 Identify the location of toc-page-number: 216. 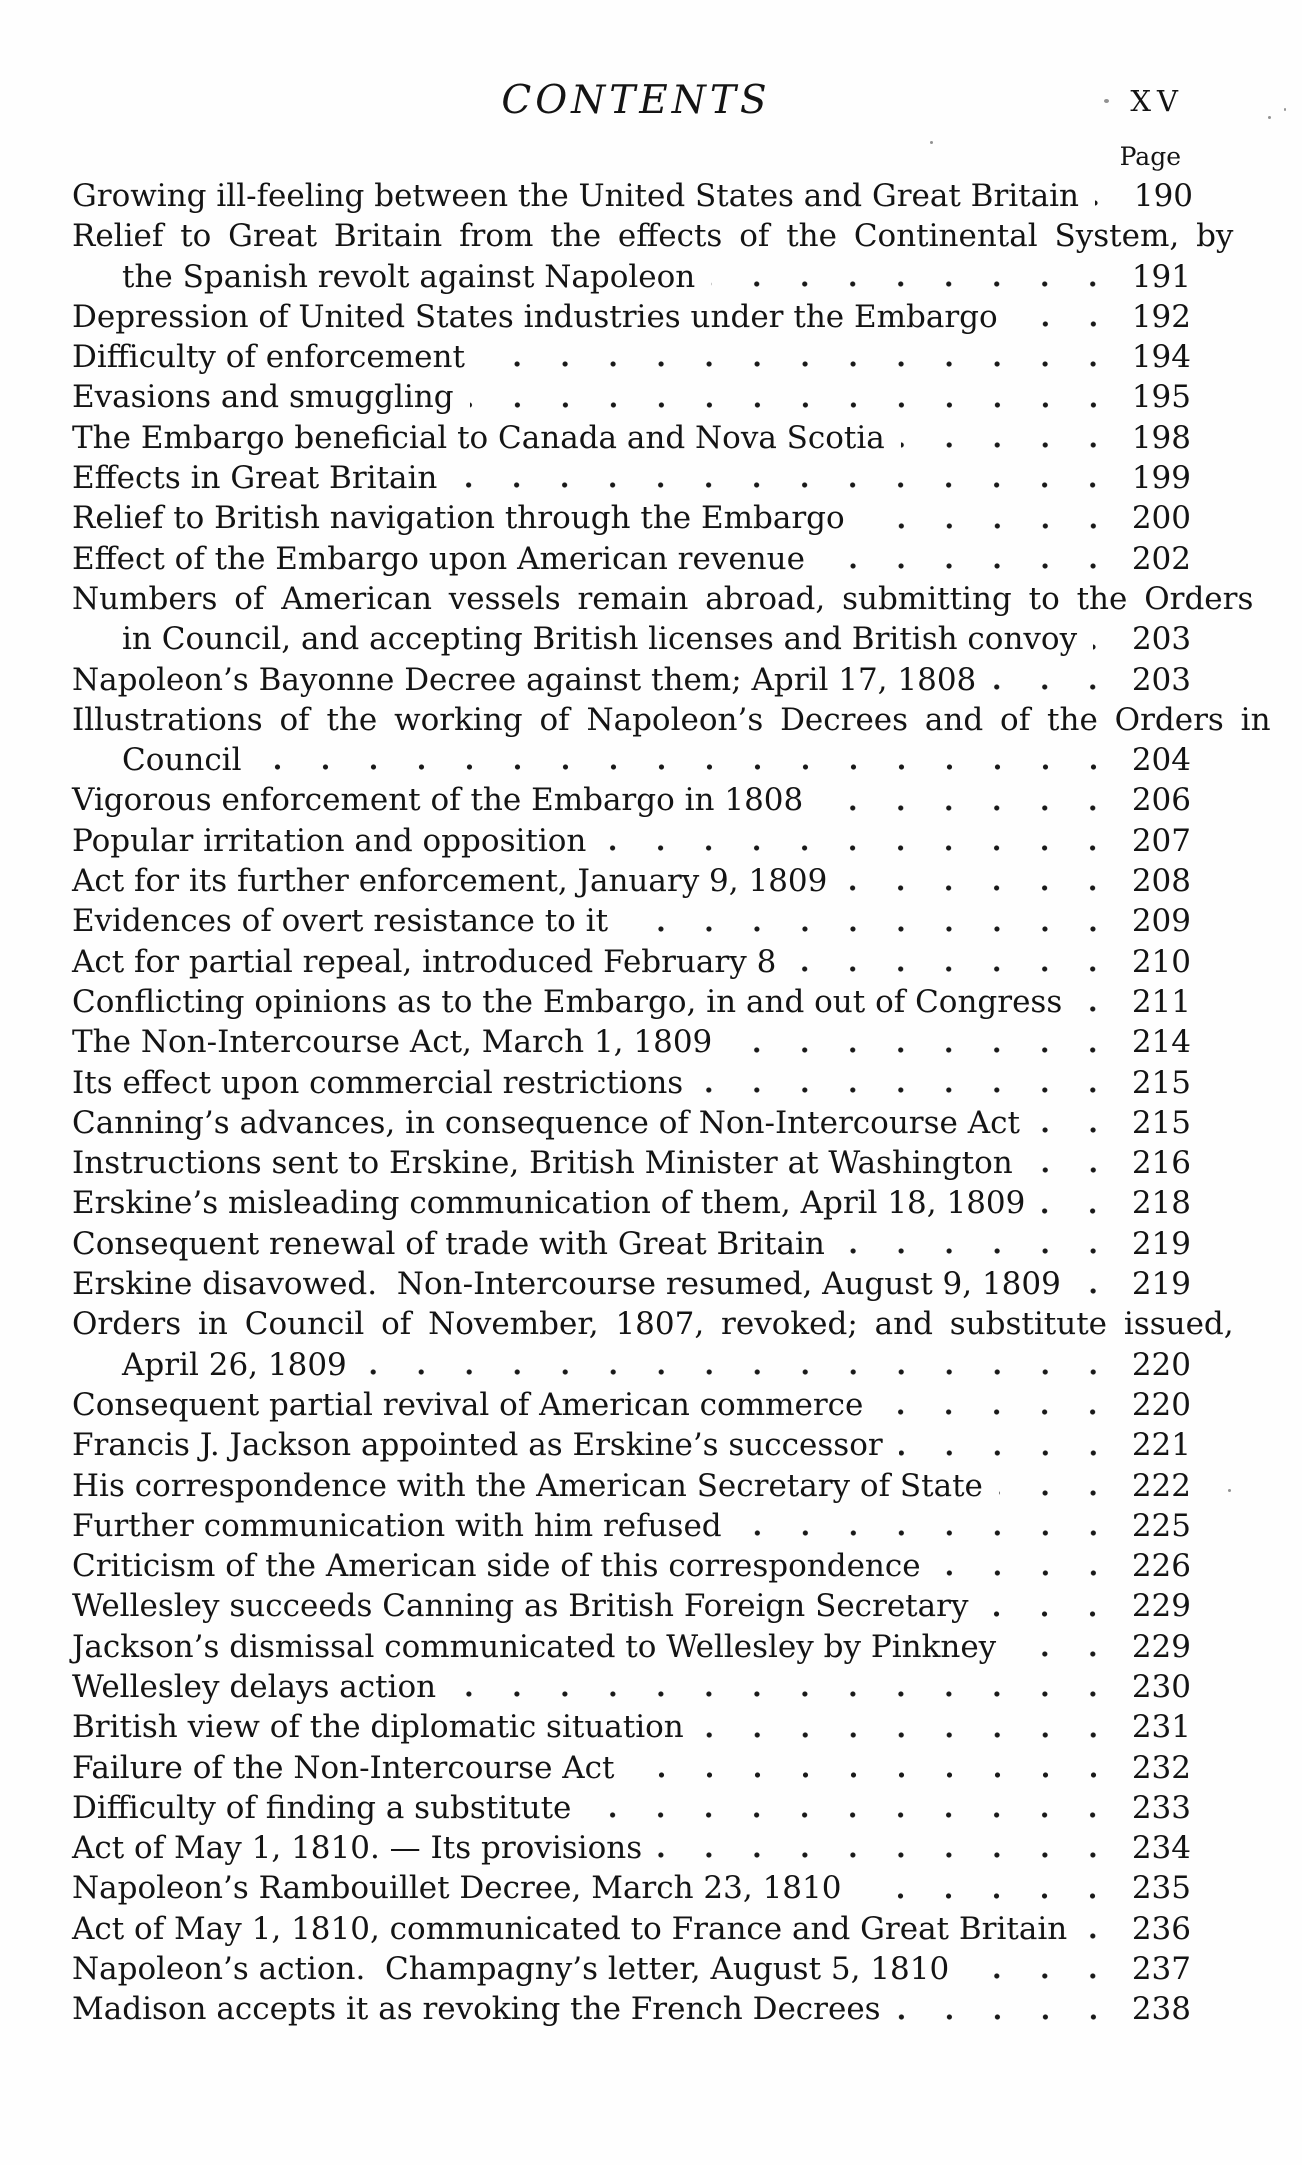
(1161, 1163).